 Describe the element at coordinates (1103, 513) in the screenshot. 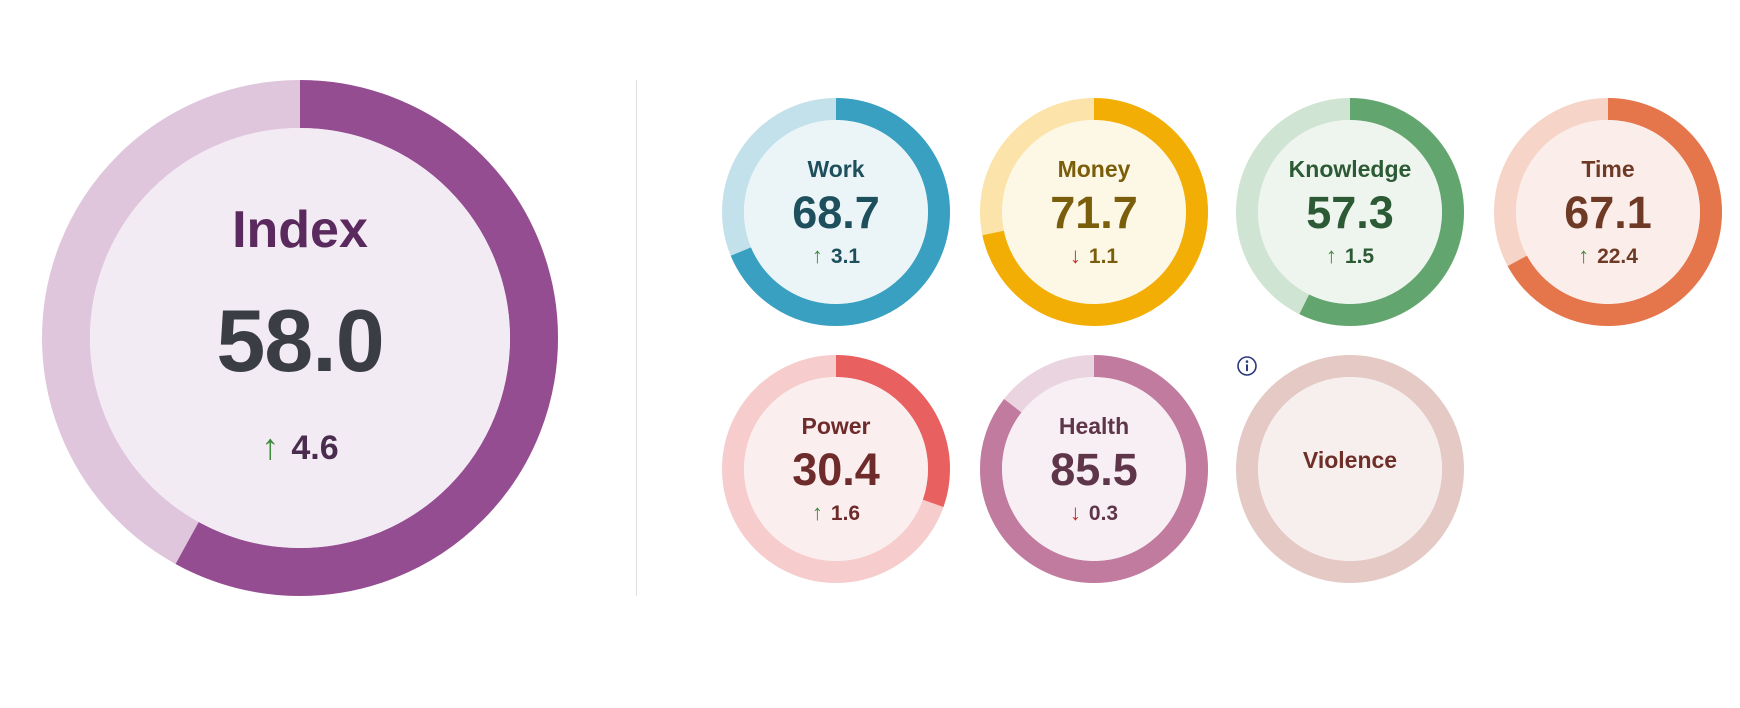

I see `domain-delta-value: 0.3` at that location.